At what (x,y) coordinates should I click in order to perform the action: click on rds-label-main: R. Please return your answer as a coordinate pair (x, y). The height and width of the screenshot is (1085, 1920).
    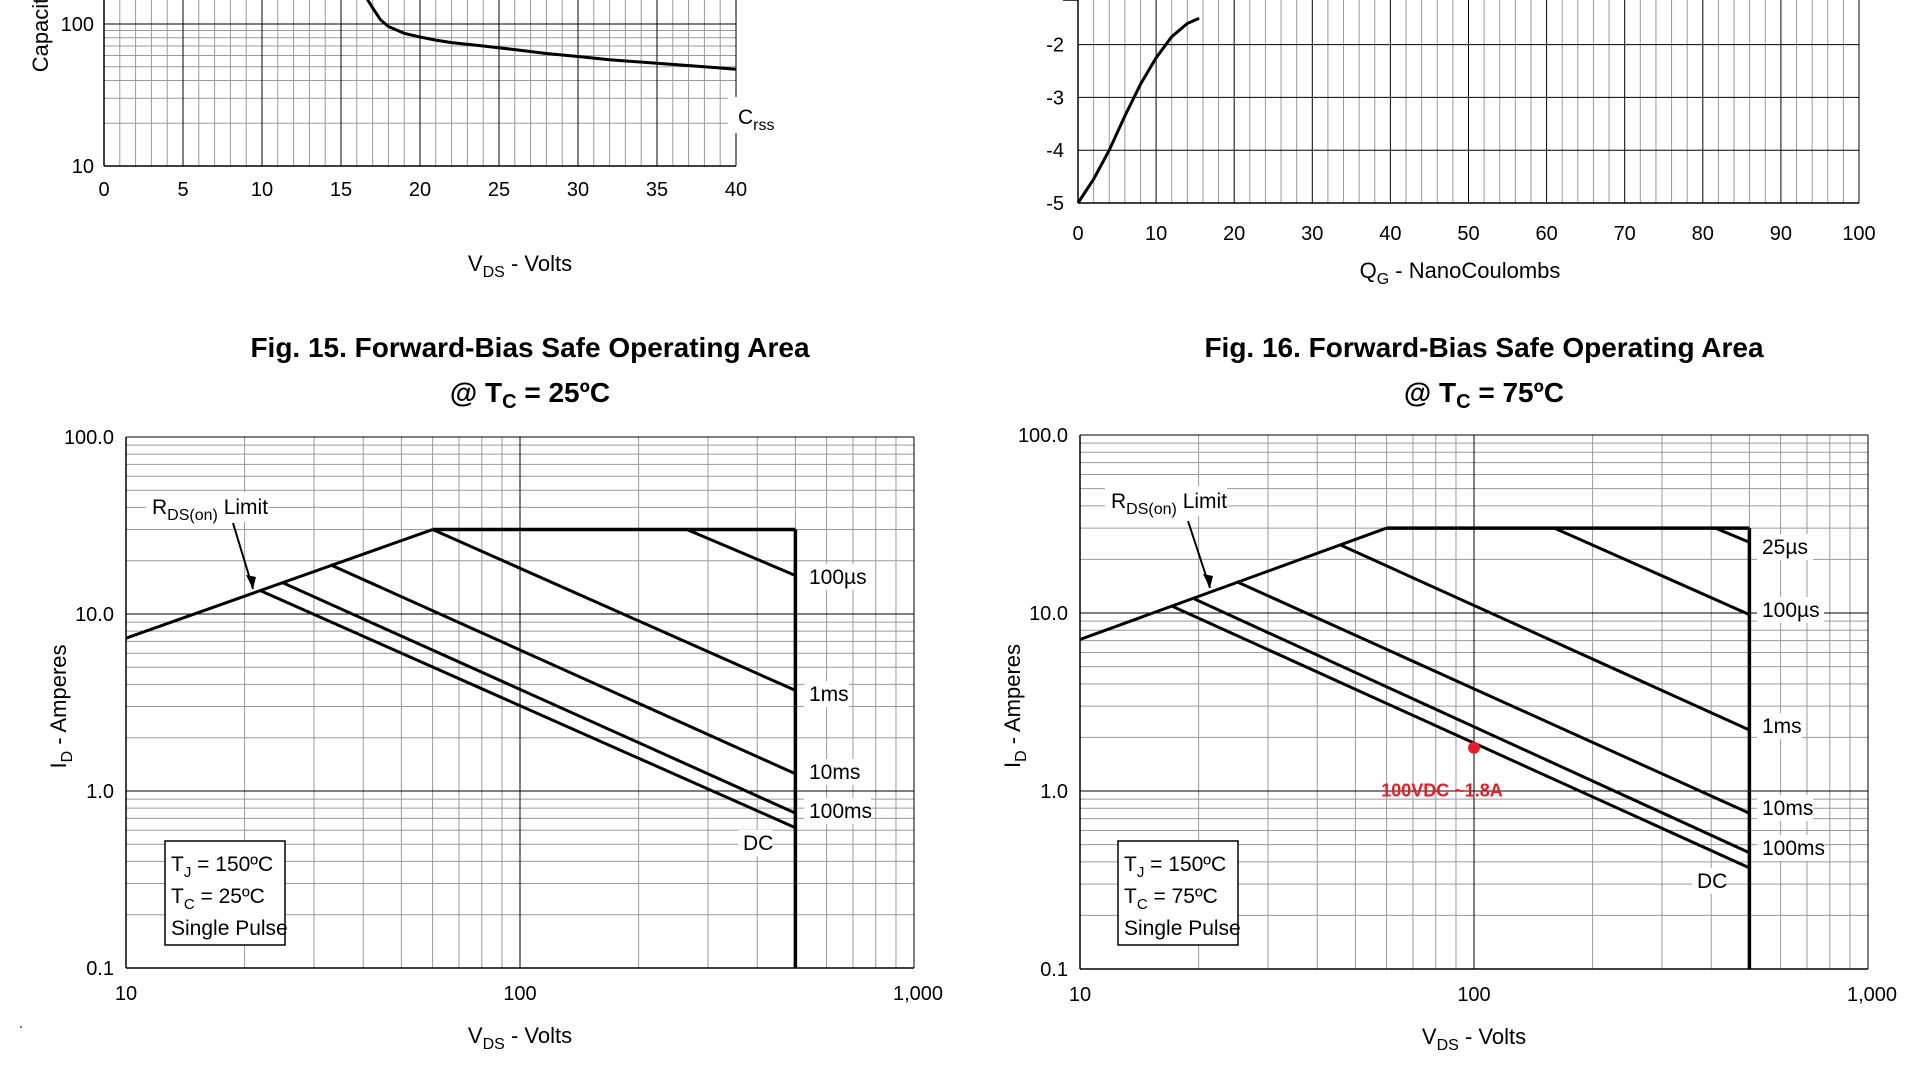
    Looking at the image, I should click on (1118, 501).